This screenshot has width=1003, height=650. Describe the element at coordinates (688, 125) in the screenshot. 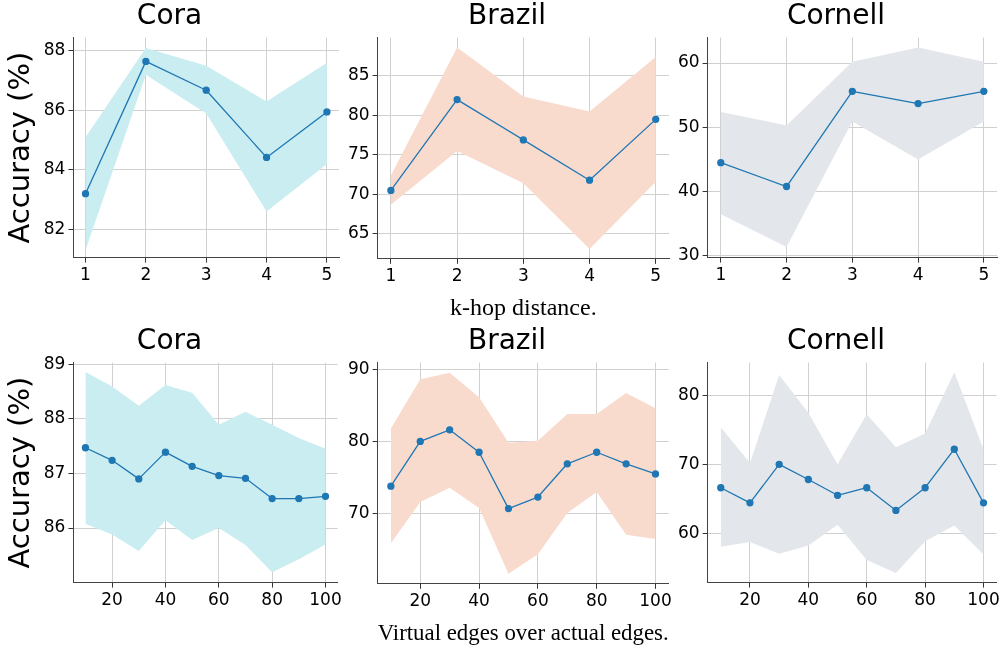

I see `y-tick-label: 50` at that location.